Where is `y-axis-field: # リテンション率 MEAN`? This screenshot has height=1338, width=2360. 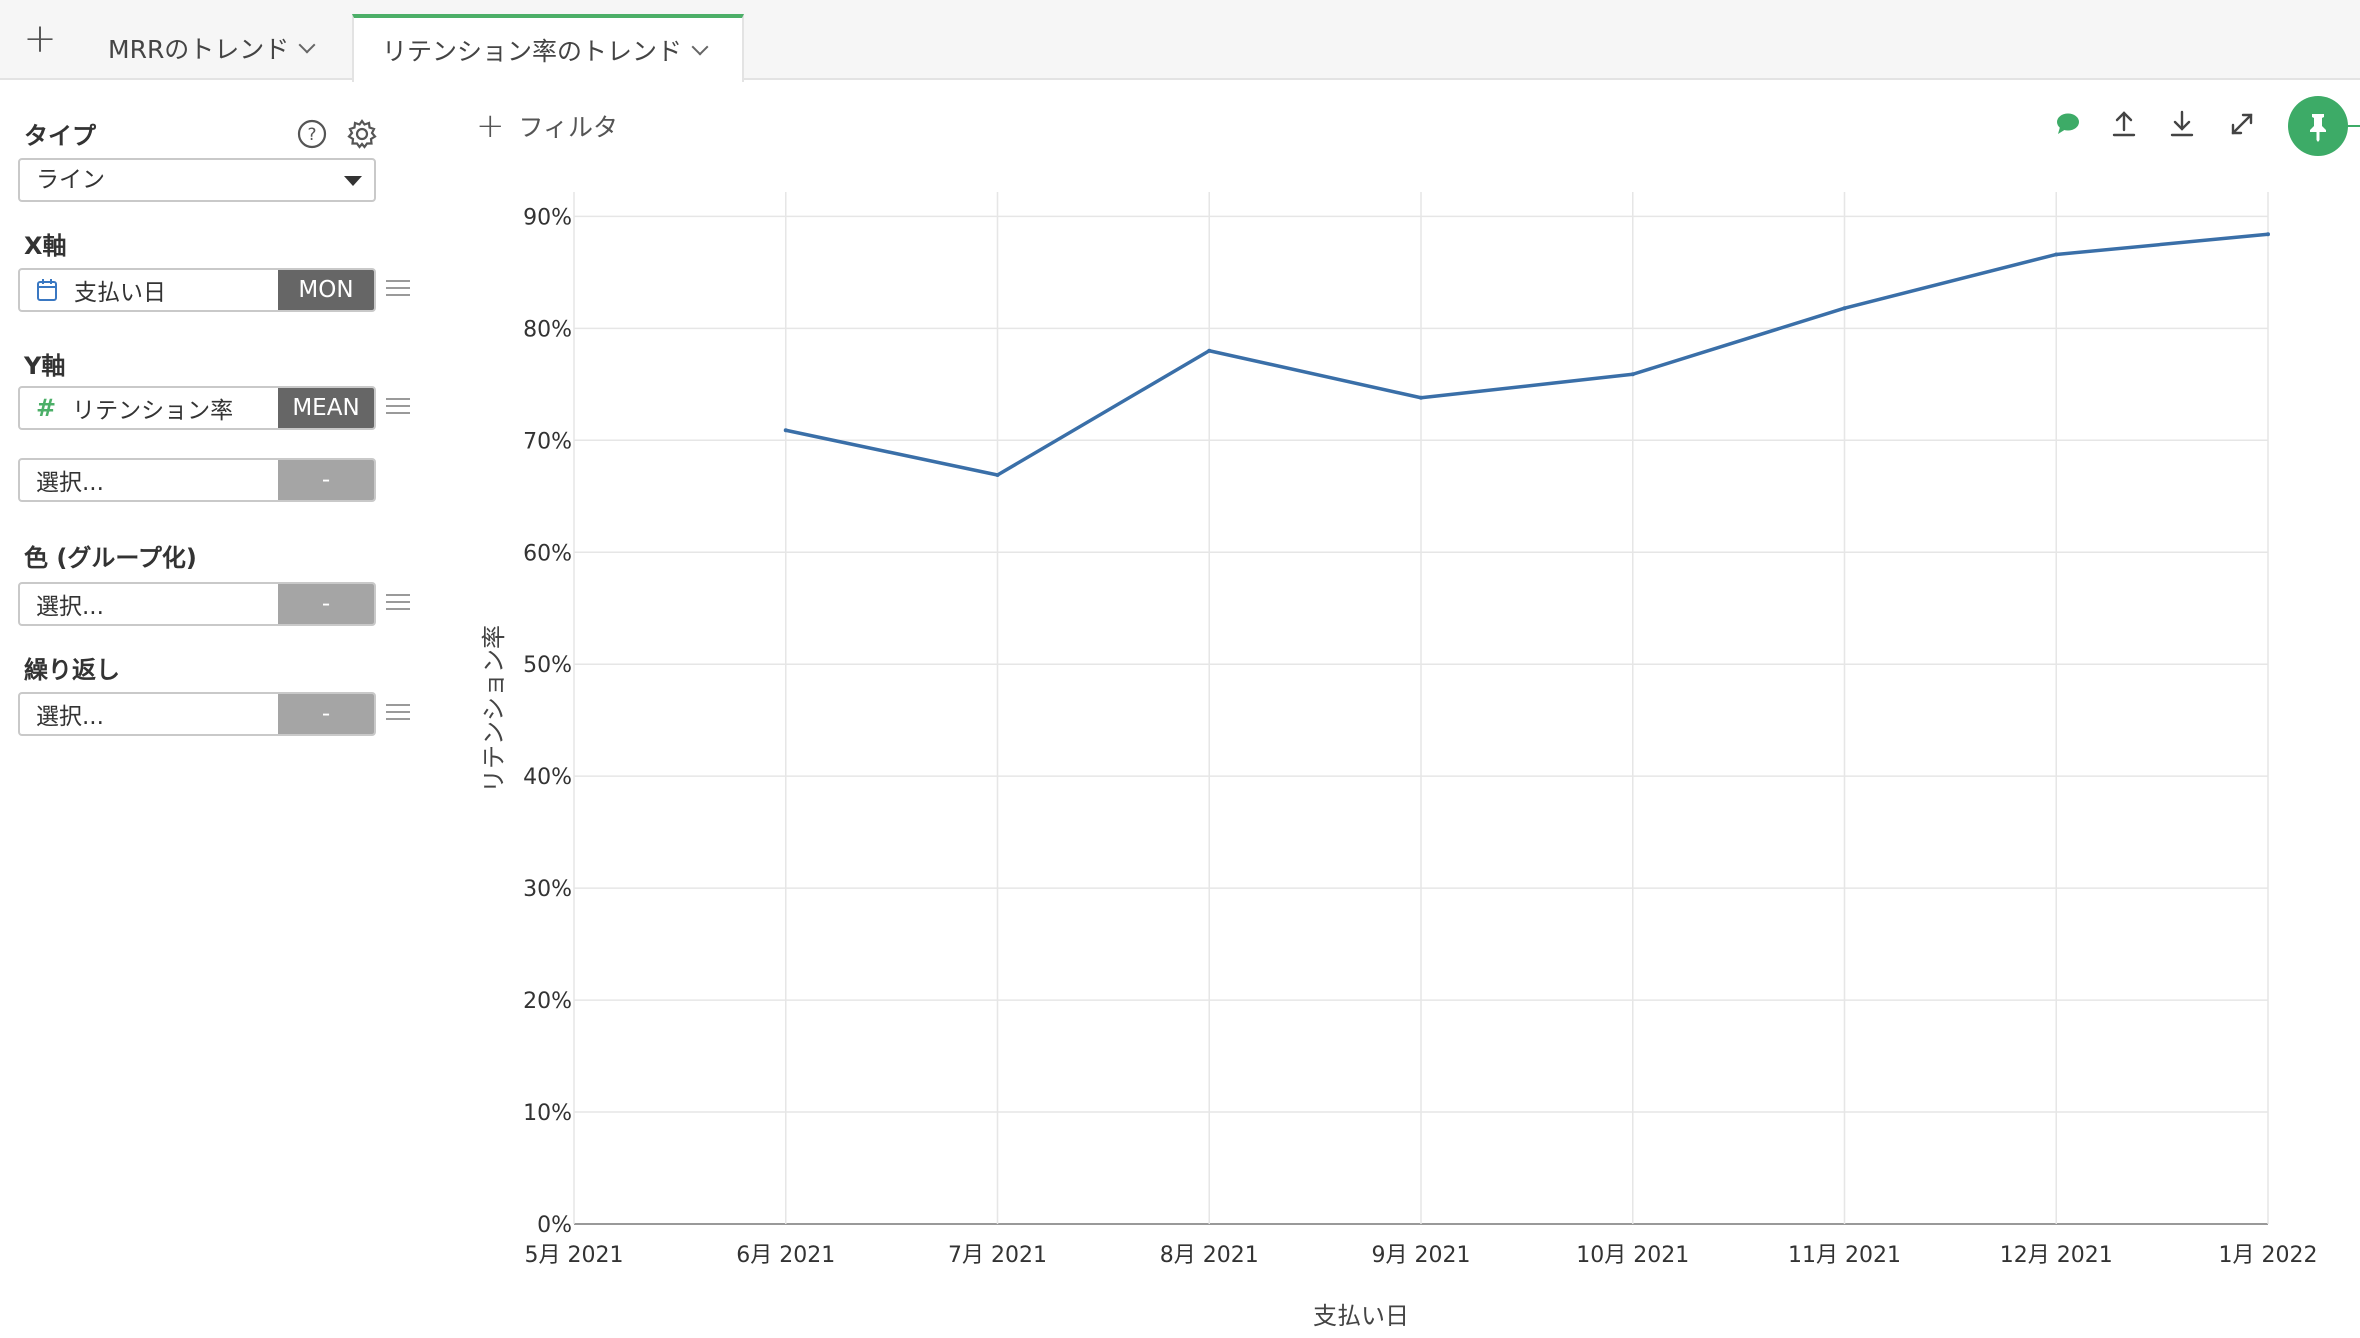
y-axis-field: # リテンション率 MEAN is located at coordinates (197, 408).